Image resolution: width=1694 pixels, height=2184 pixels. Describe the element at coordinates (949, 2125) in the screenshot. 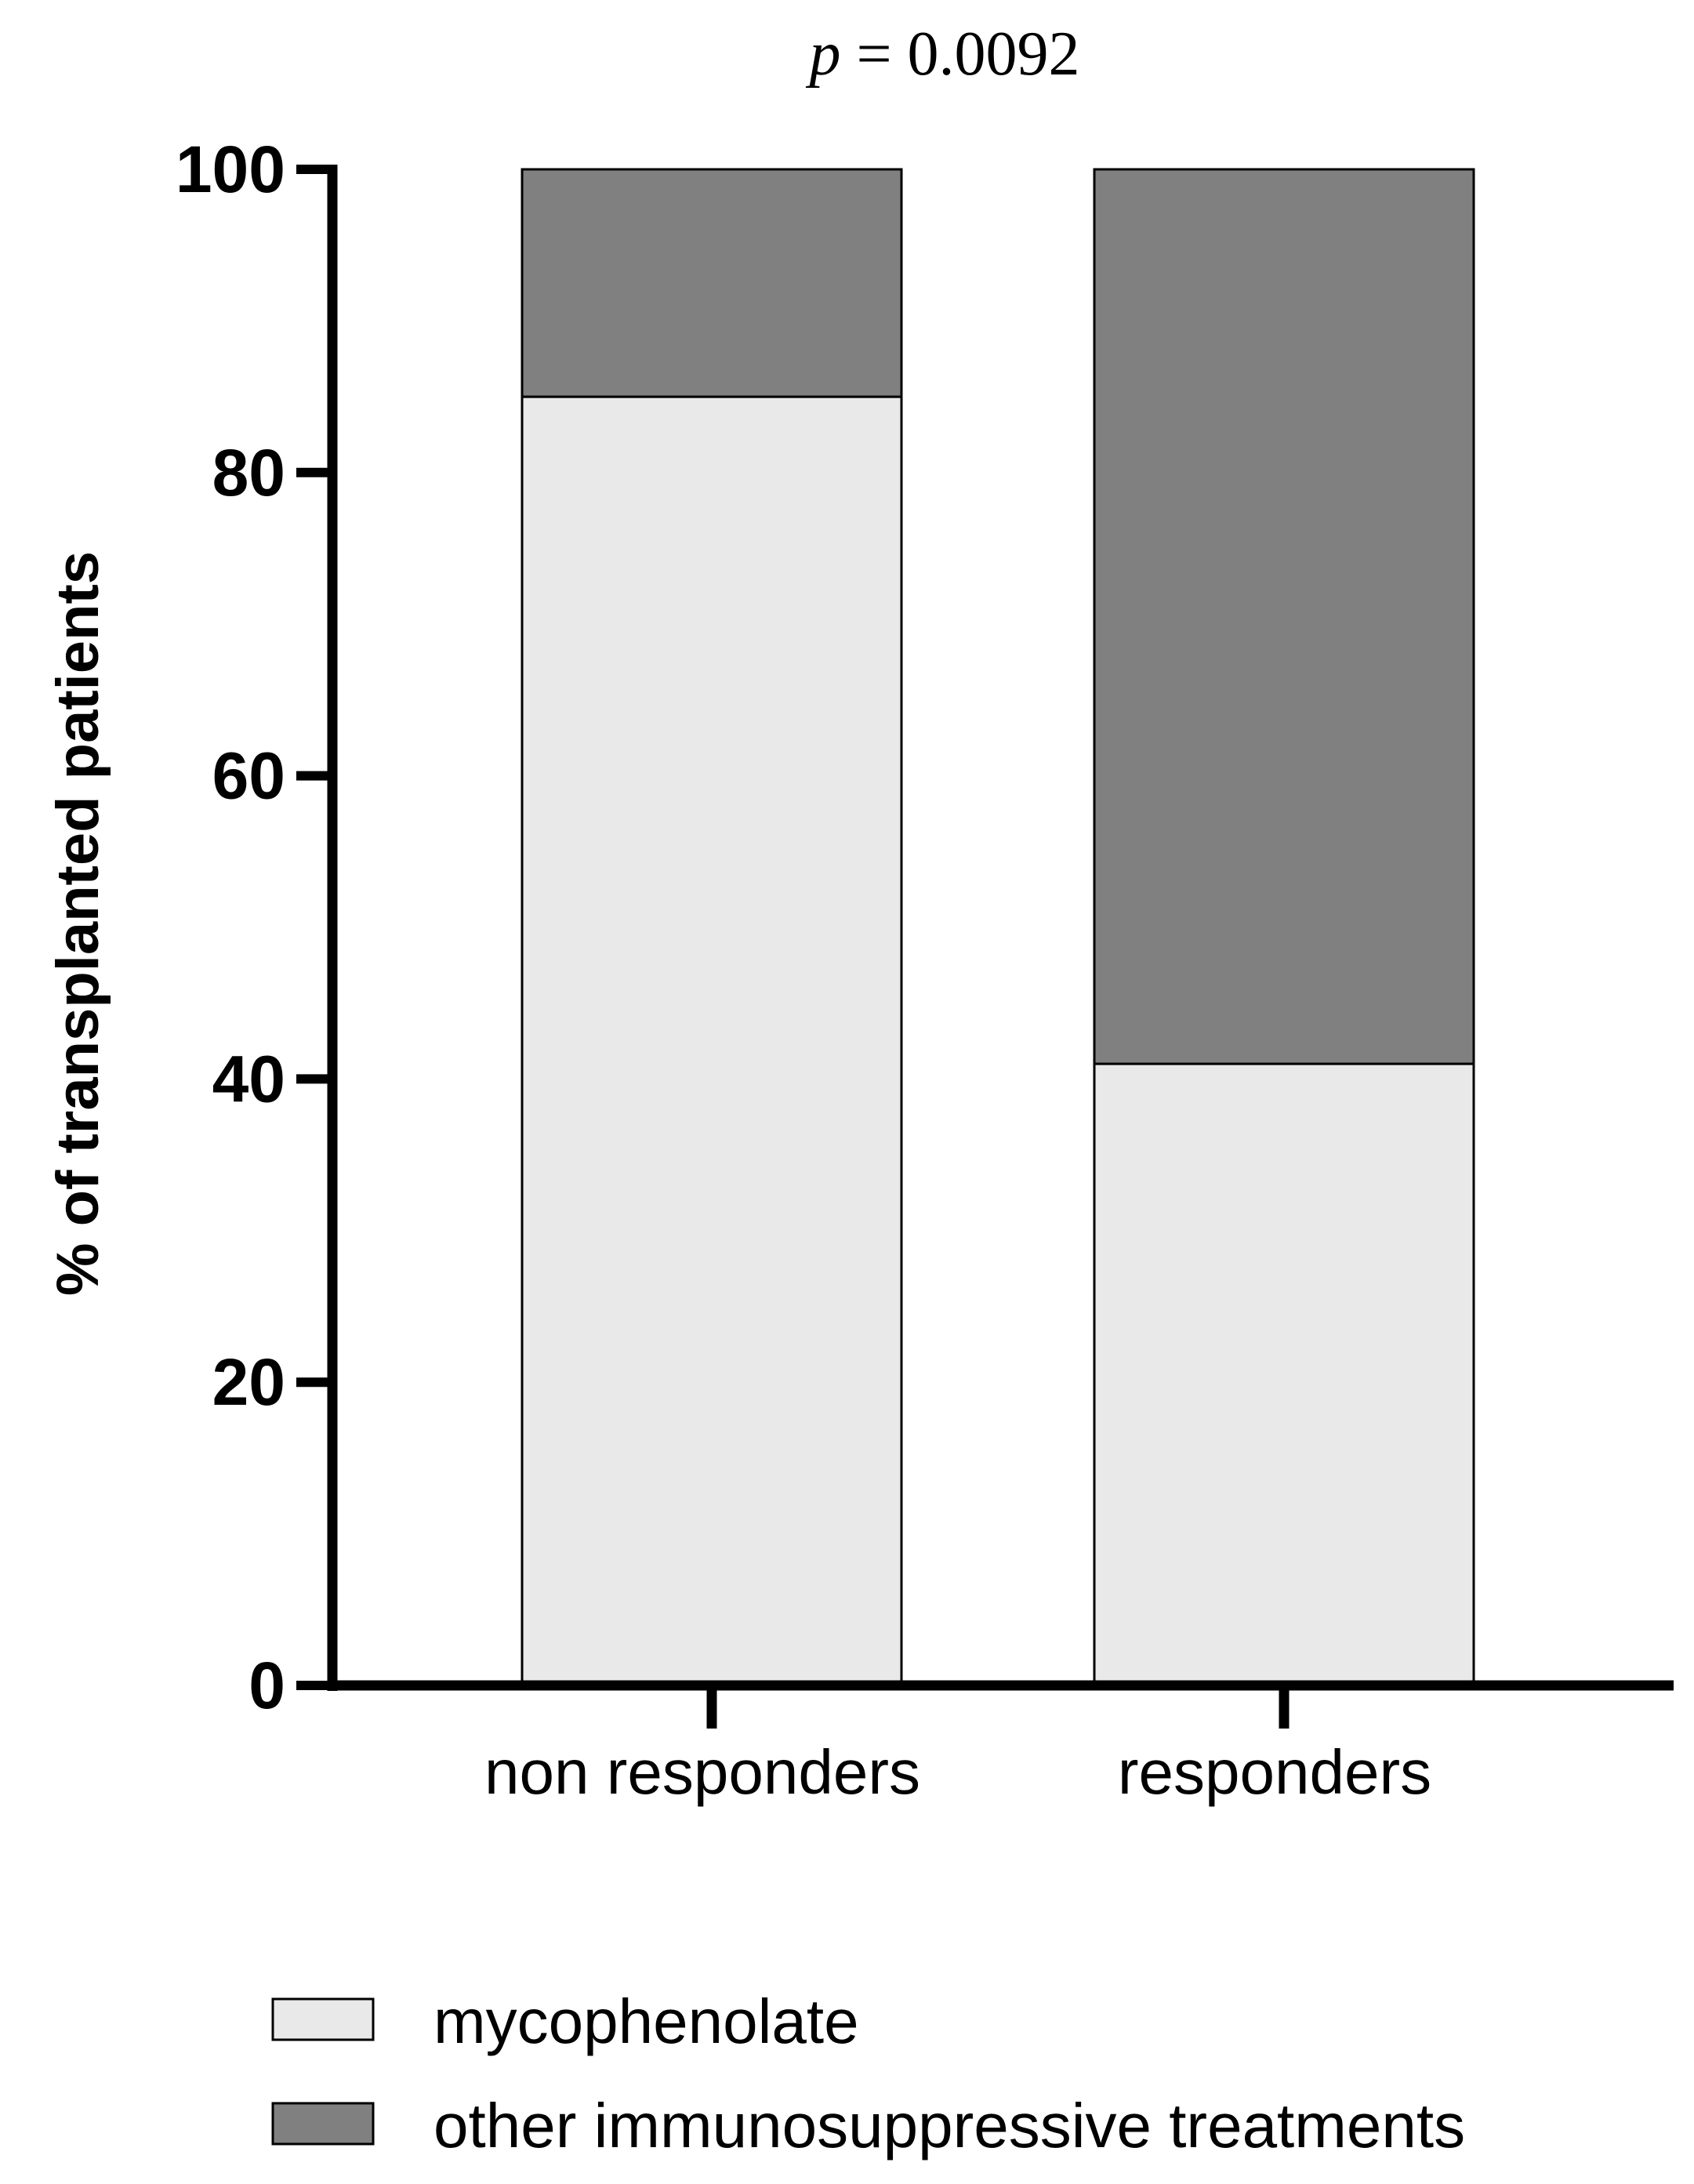

I see `legend-label-other-treatments: other immunosuppressive treatments` at that location.